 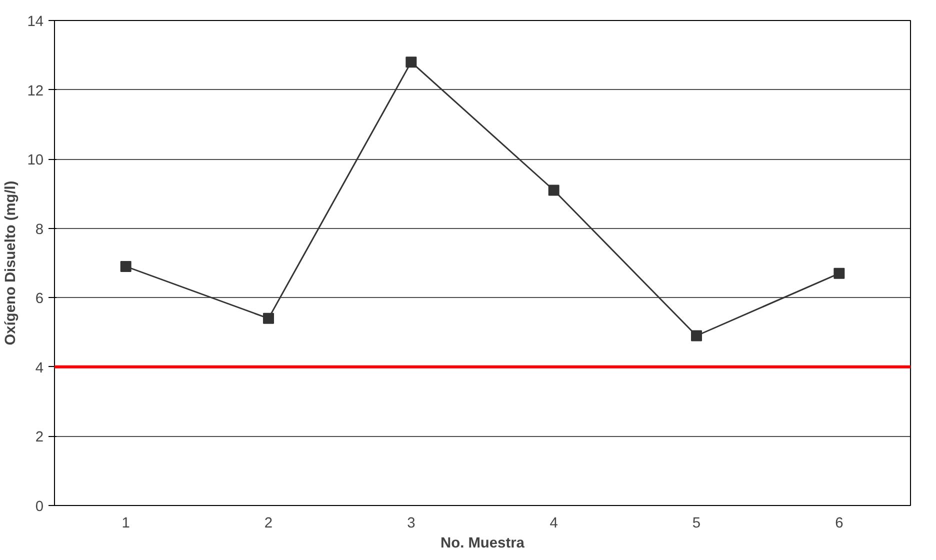 I want to click on y-axis-title: Oxígeno Disuelto (mg/l), so click(x=11, y=263).